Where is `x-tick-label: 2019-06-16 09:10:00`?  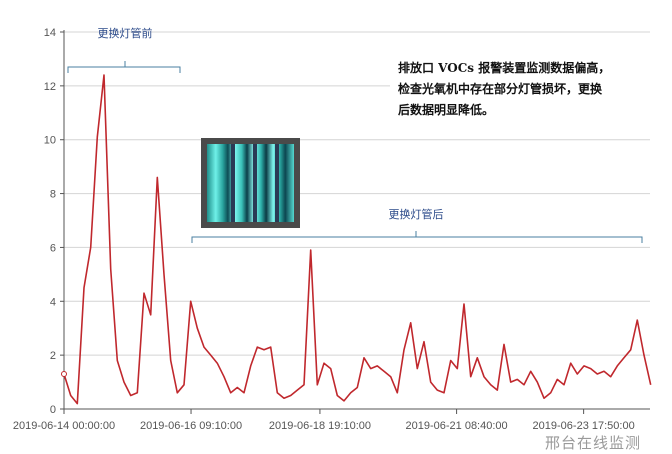
x-tick-label: 2019-06-16 09:10:00 is located at coordinates (191, 426).